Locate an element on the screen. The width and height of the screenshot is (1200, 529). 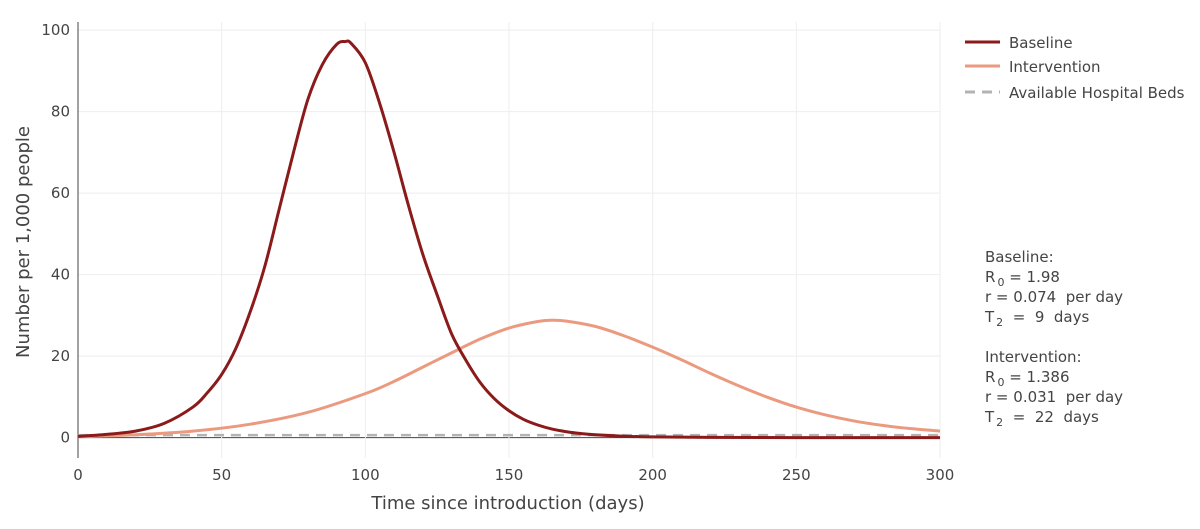
y-tick-label: 0 is located at coordinates (65, 438).